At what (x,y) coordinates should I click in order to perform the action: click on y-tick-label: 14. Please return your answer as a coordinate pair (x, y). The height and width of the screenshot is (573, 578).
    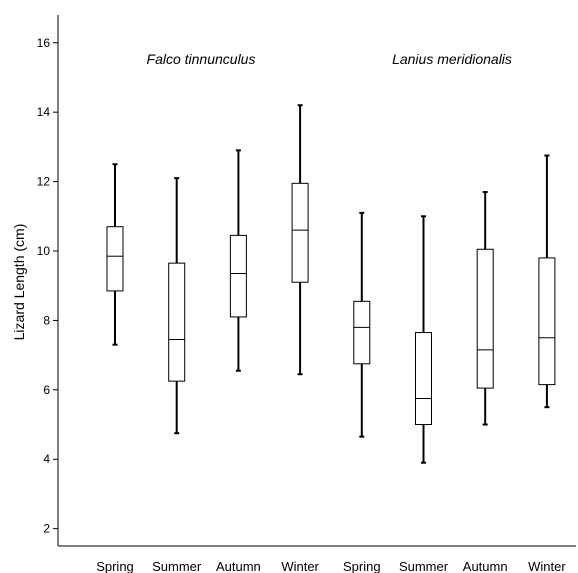
    Looking at the image, I should click on (44, 112).